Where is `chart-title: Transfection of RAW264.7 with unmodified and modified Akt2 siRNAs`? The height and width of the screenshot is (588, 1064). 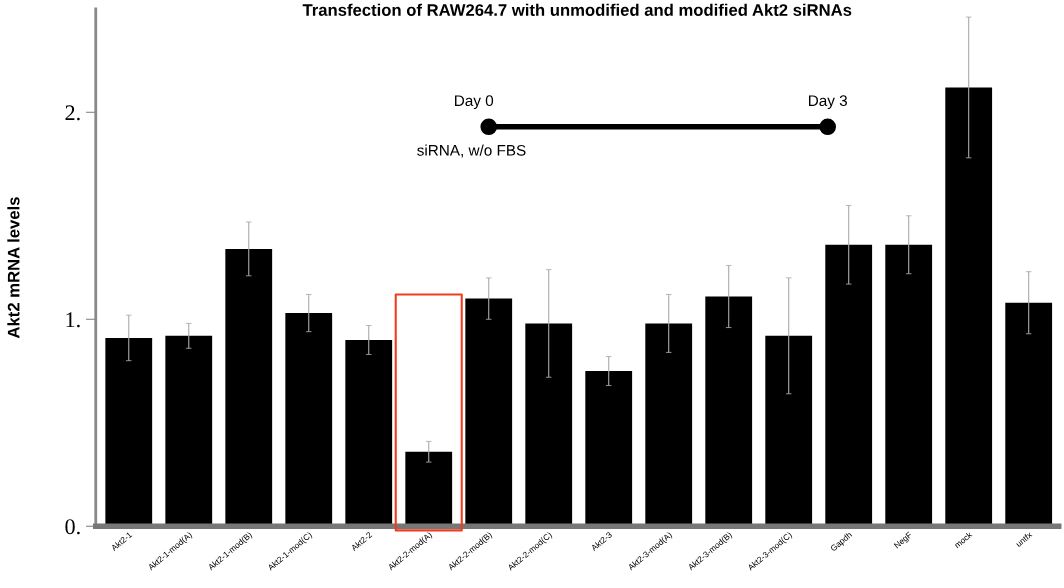
chart-title: Transfection of RAW264.7 with unmodified and modified Akt2 siRNAs is located at coordinates (577, 9).